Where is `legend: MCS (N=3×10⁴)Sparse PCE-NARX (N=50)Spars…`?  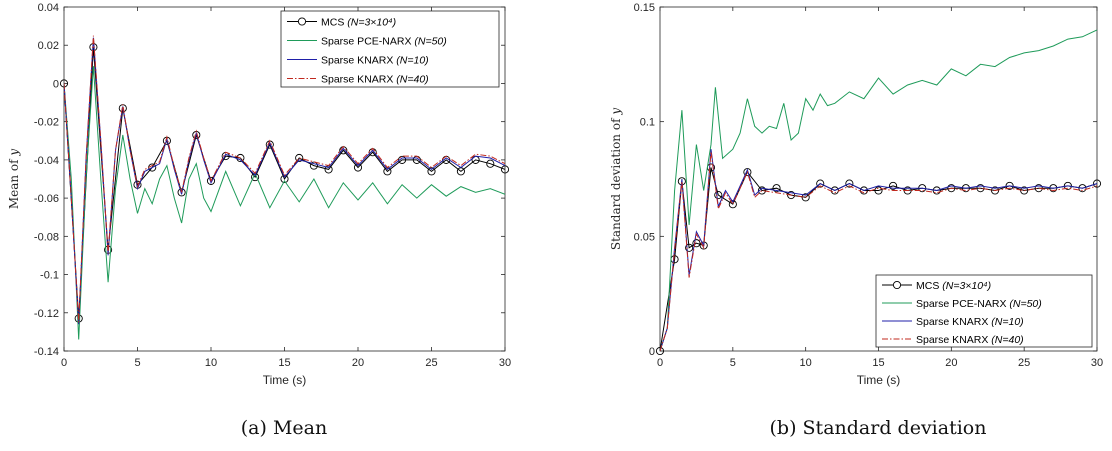
legend: MCS (N=3×10⁴)Sparse PCE-NARX (N=50)Spars… is located at coordinates (390, 49).